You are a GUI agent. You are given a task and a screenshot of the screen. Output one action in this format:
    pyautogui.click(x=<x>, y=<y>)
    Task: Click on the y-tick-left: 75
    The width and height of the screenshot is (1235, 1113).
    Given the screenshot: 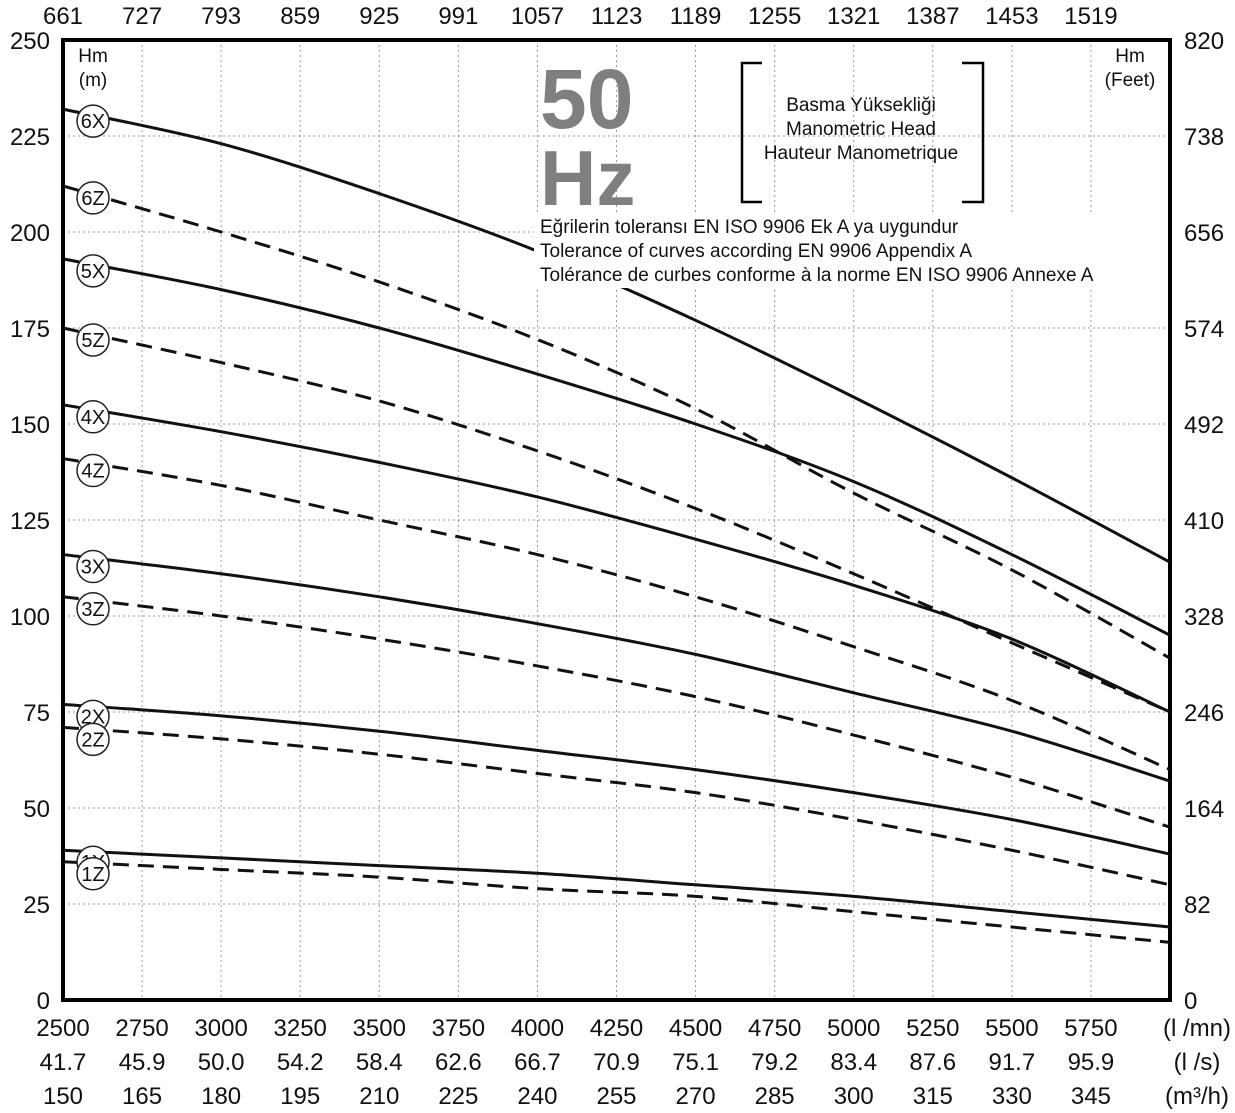 What is the action you would take?
    pyautogui.click(x=36, y=713)
    